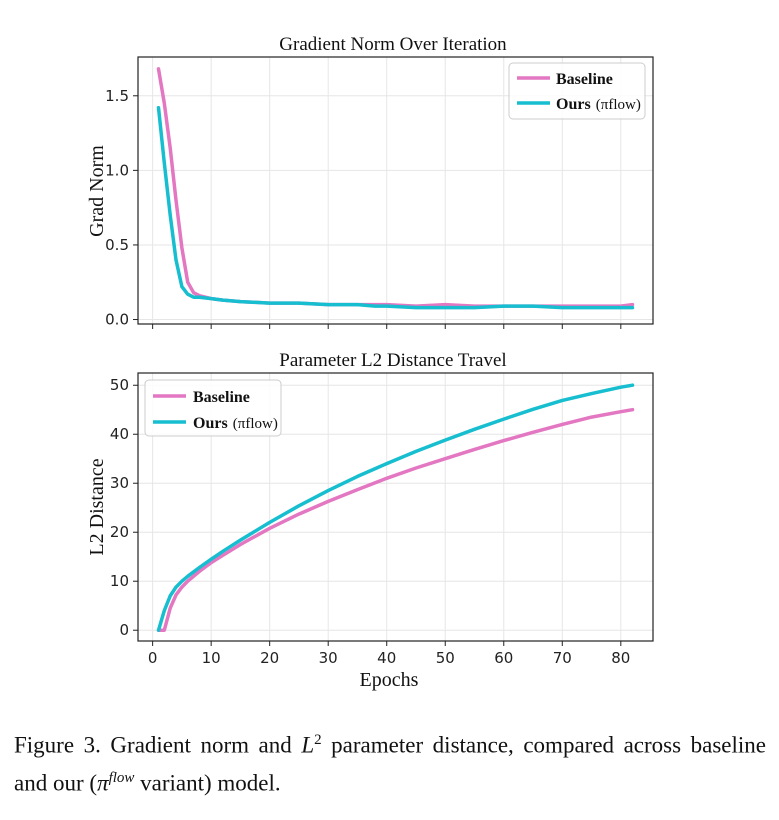  I want to click on x-tick-label: 70, so click(562, 658).